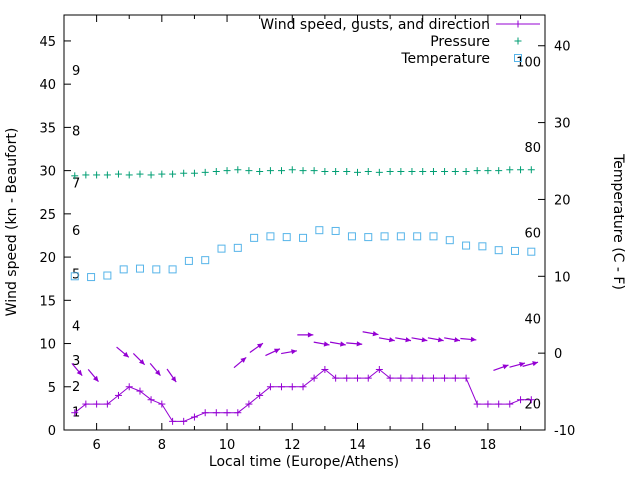 This screenshot has height=484, width=640. Describe the element at coordinates (47, 345) in the screenshot. I see `y-left-tick-label: 10` at that location.